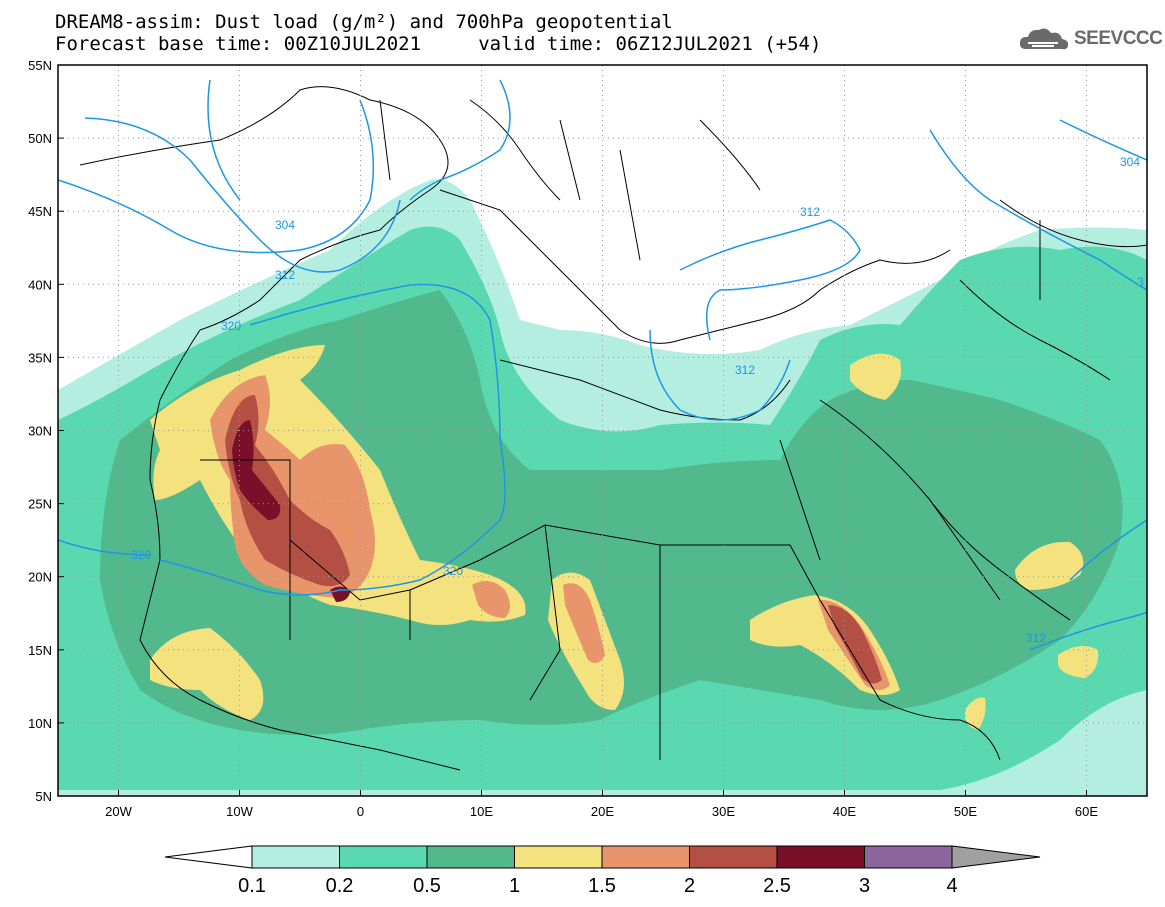 The width and height of the screenshot is (1165, 907). What do you see at coordinates (602, 811) in the screenshot?
I see `lon-tick-label: 20E` at bounding box center [602, 811].